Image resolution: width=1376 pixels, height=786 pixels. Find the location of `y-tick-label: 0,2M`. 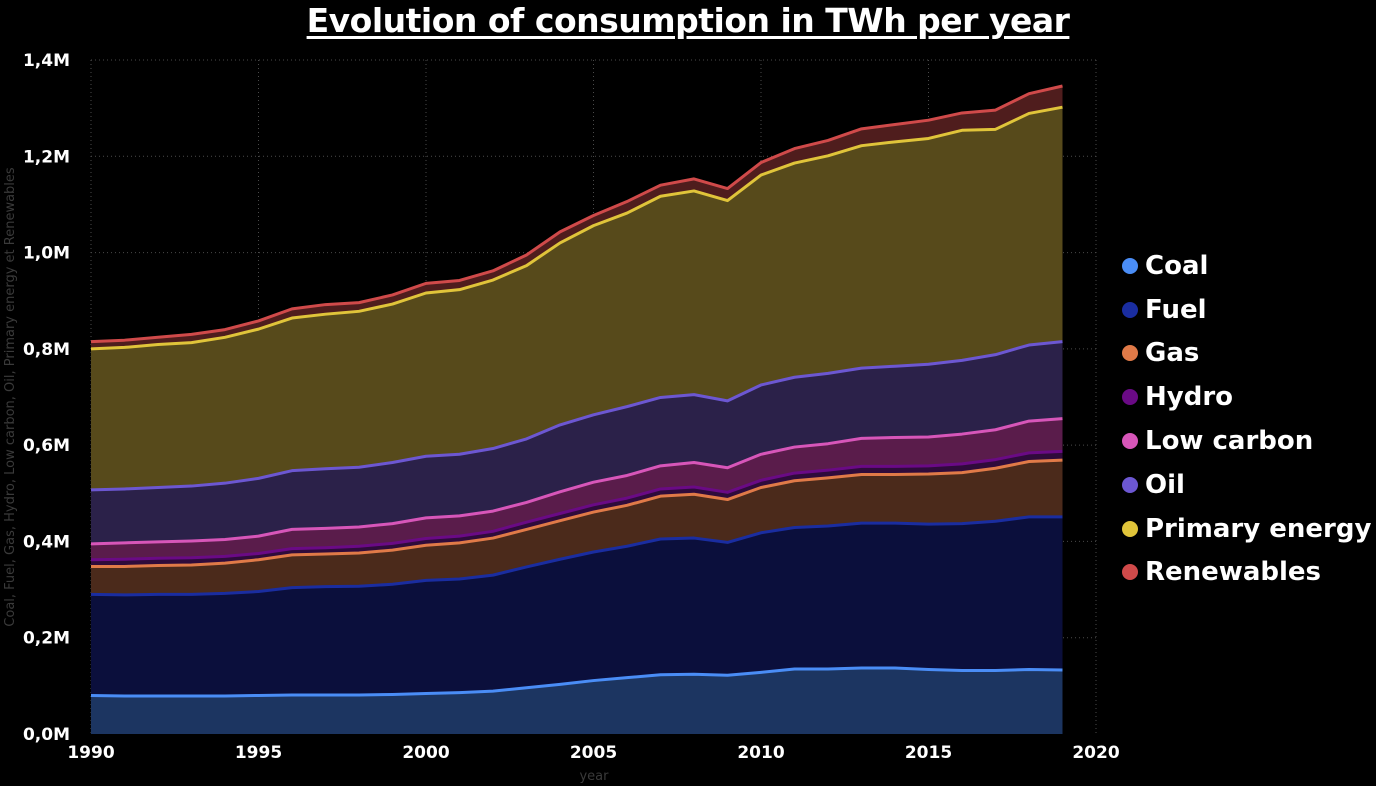

y-tick-label: 0,2M is located at coordinates (46, 639).